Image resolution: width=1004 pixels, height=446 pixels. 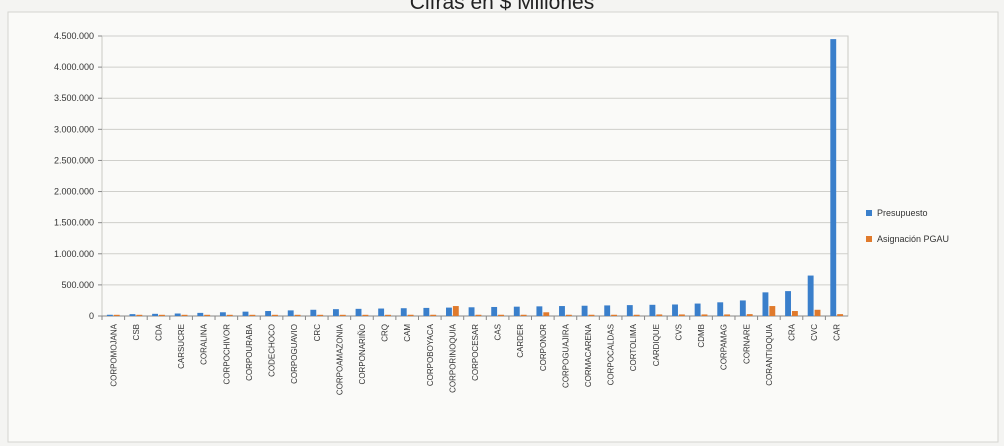 I want to click on x-tick-label: CAR, so click(x=837, y=332).